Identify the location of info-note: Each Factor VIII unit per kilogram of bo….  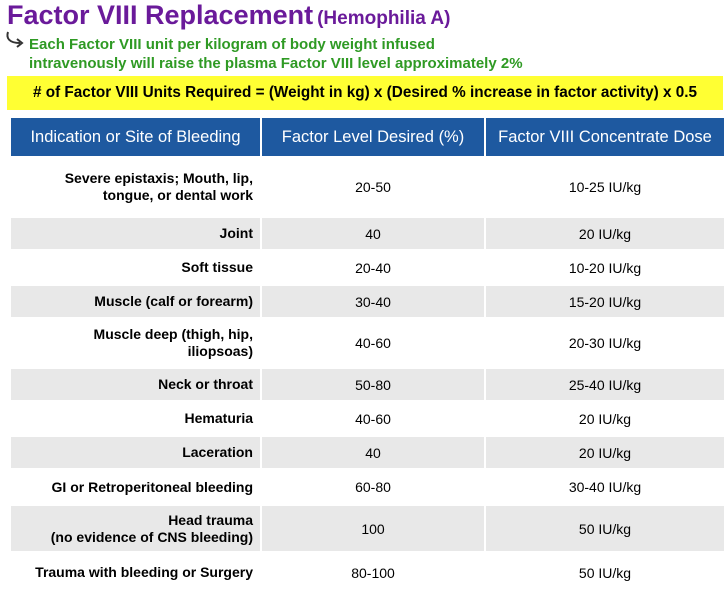
(339, 54).